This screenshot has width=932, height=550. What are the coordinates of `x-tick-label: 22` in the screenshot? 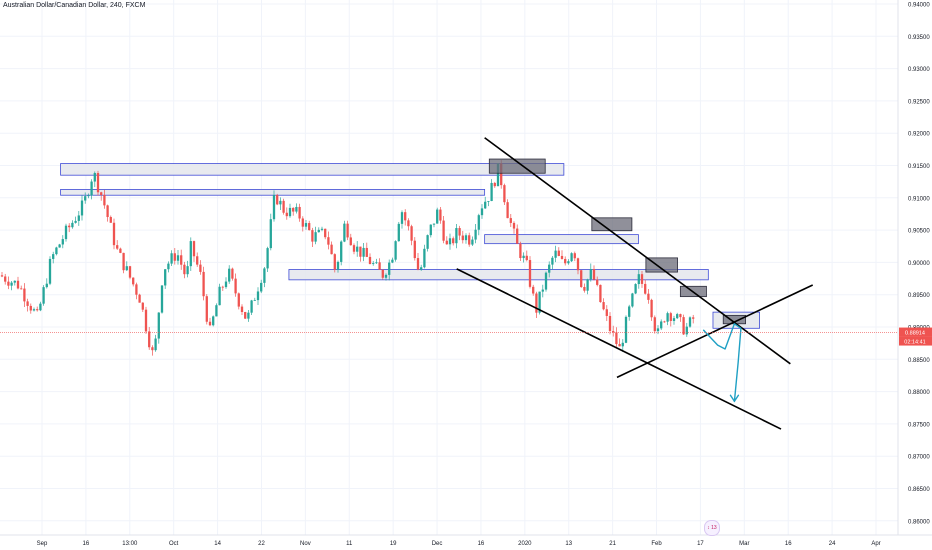 It's located at (261, 544).